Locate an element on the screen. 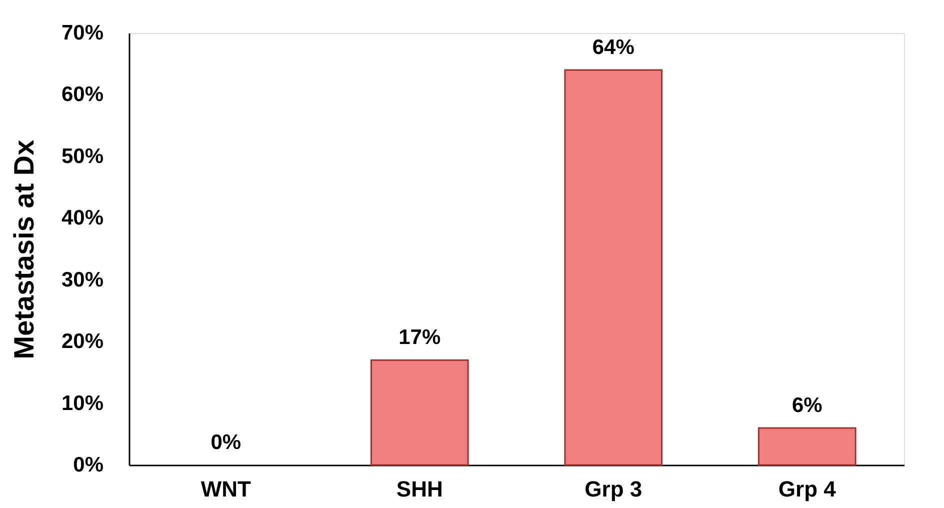  data-label: 6% is located at coordinates (807, 405).